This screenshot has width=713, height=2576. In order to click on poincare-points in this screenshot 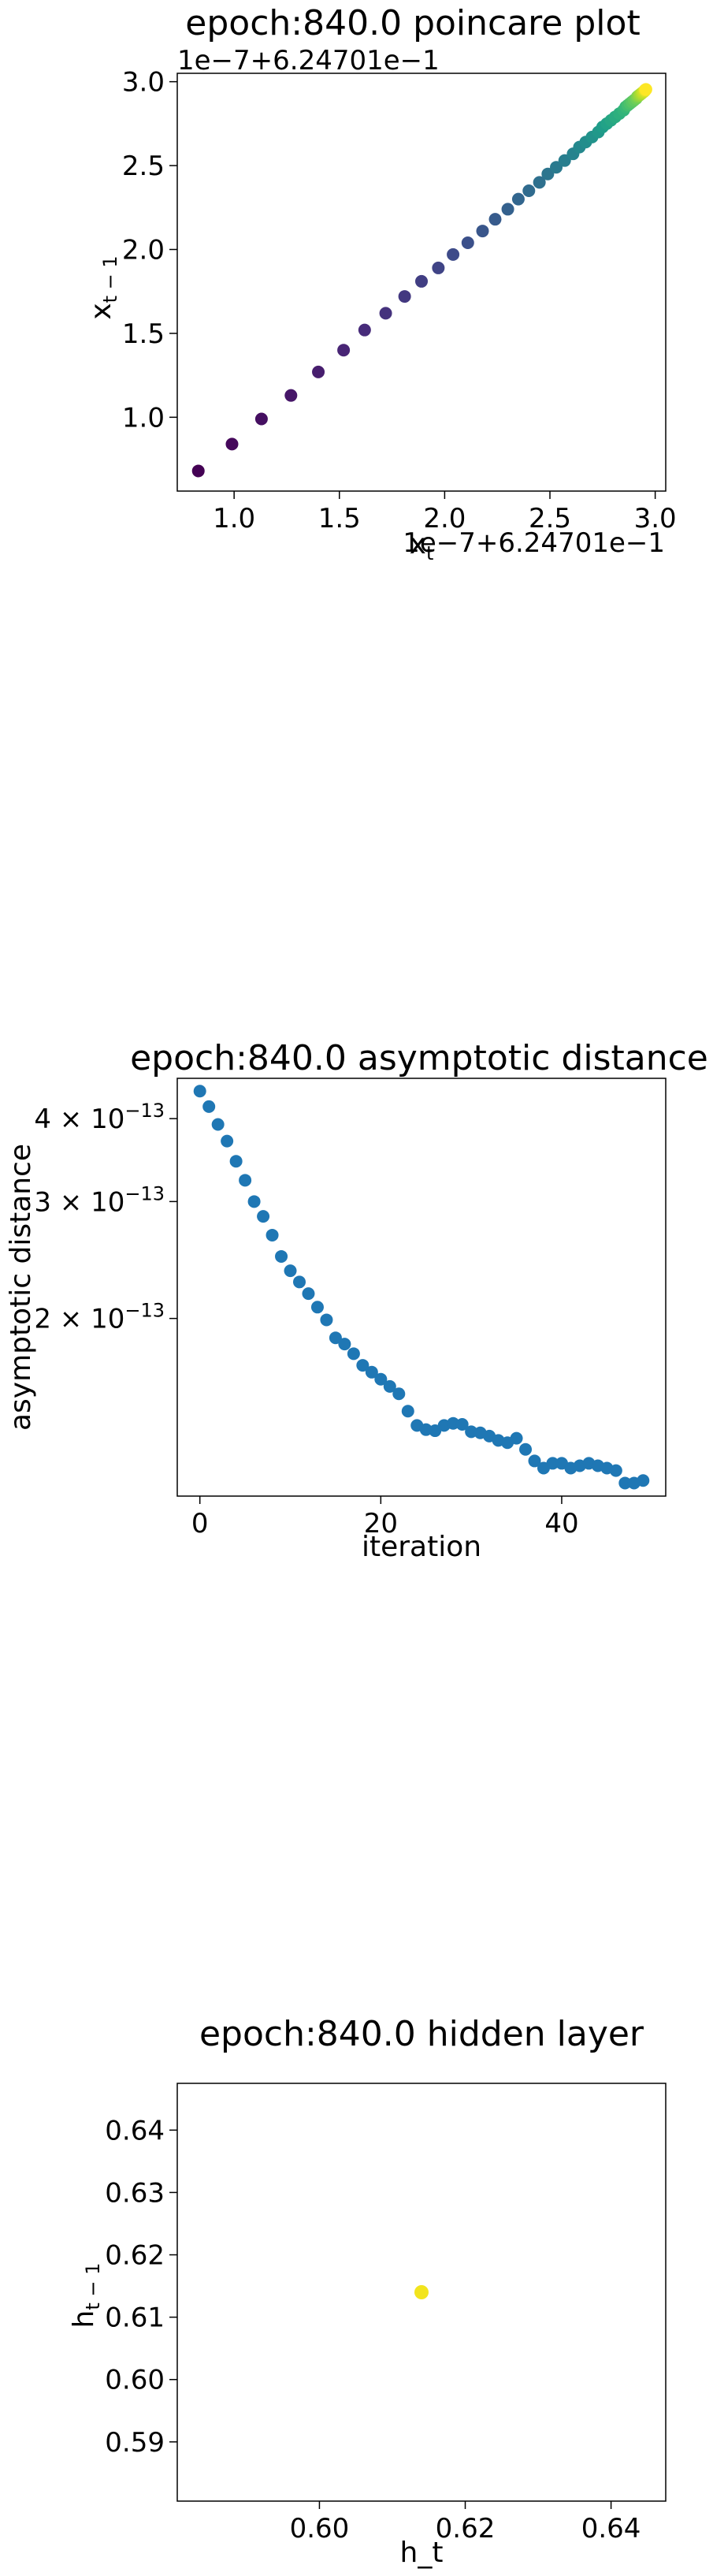, I will do `click(421, 280)`.